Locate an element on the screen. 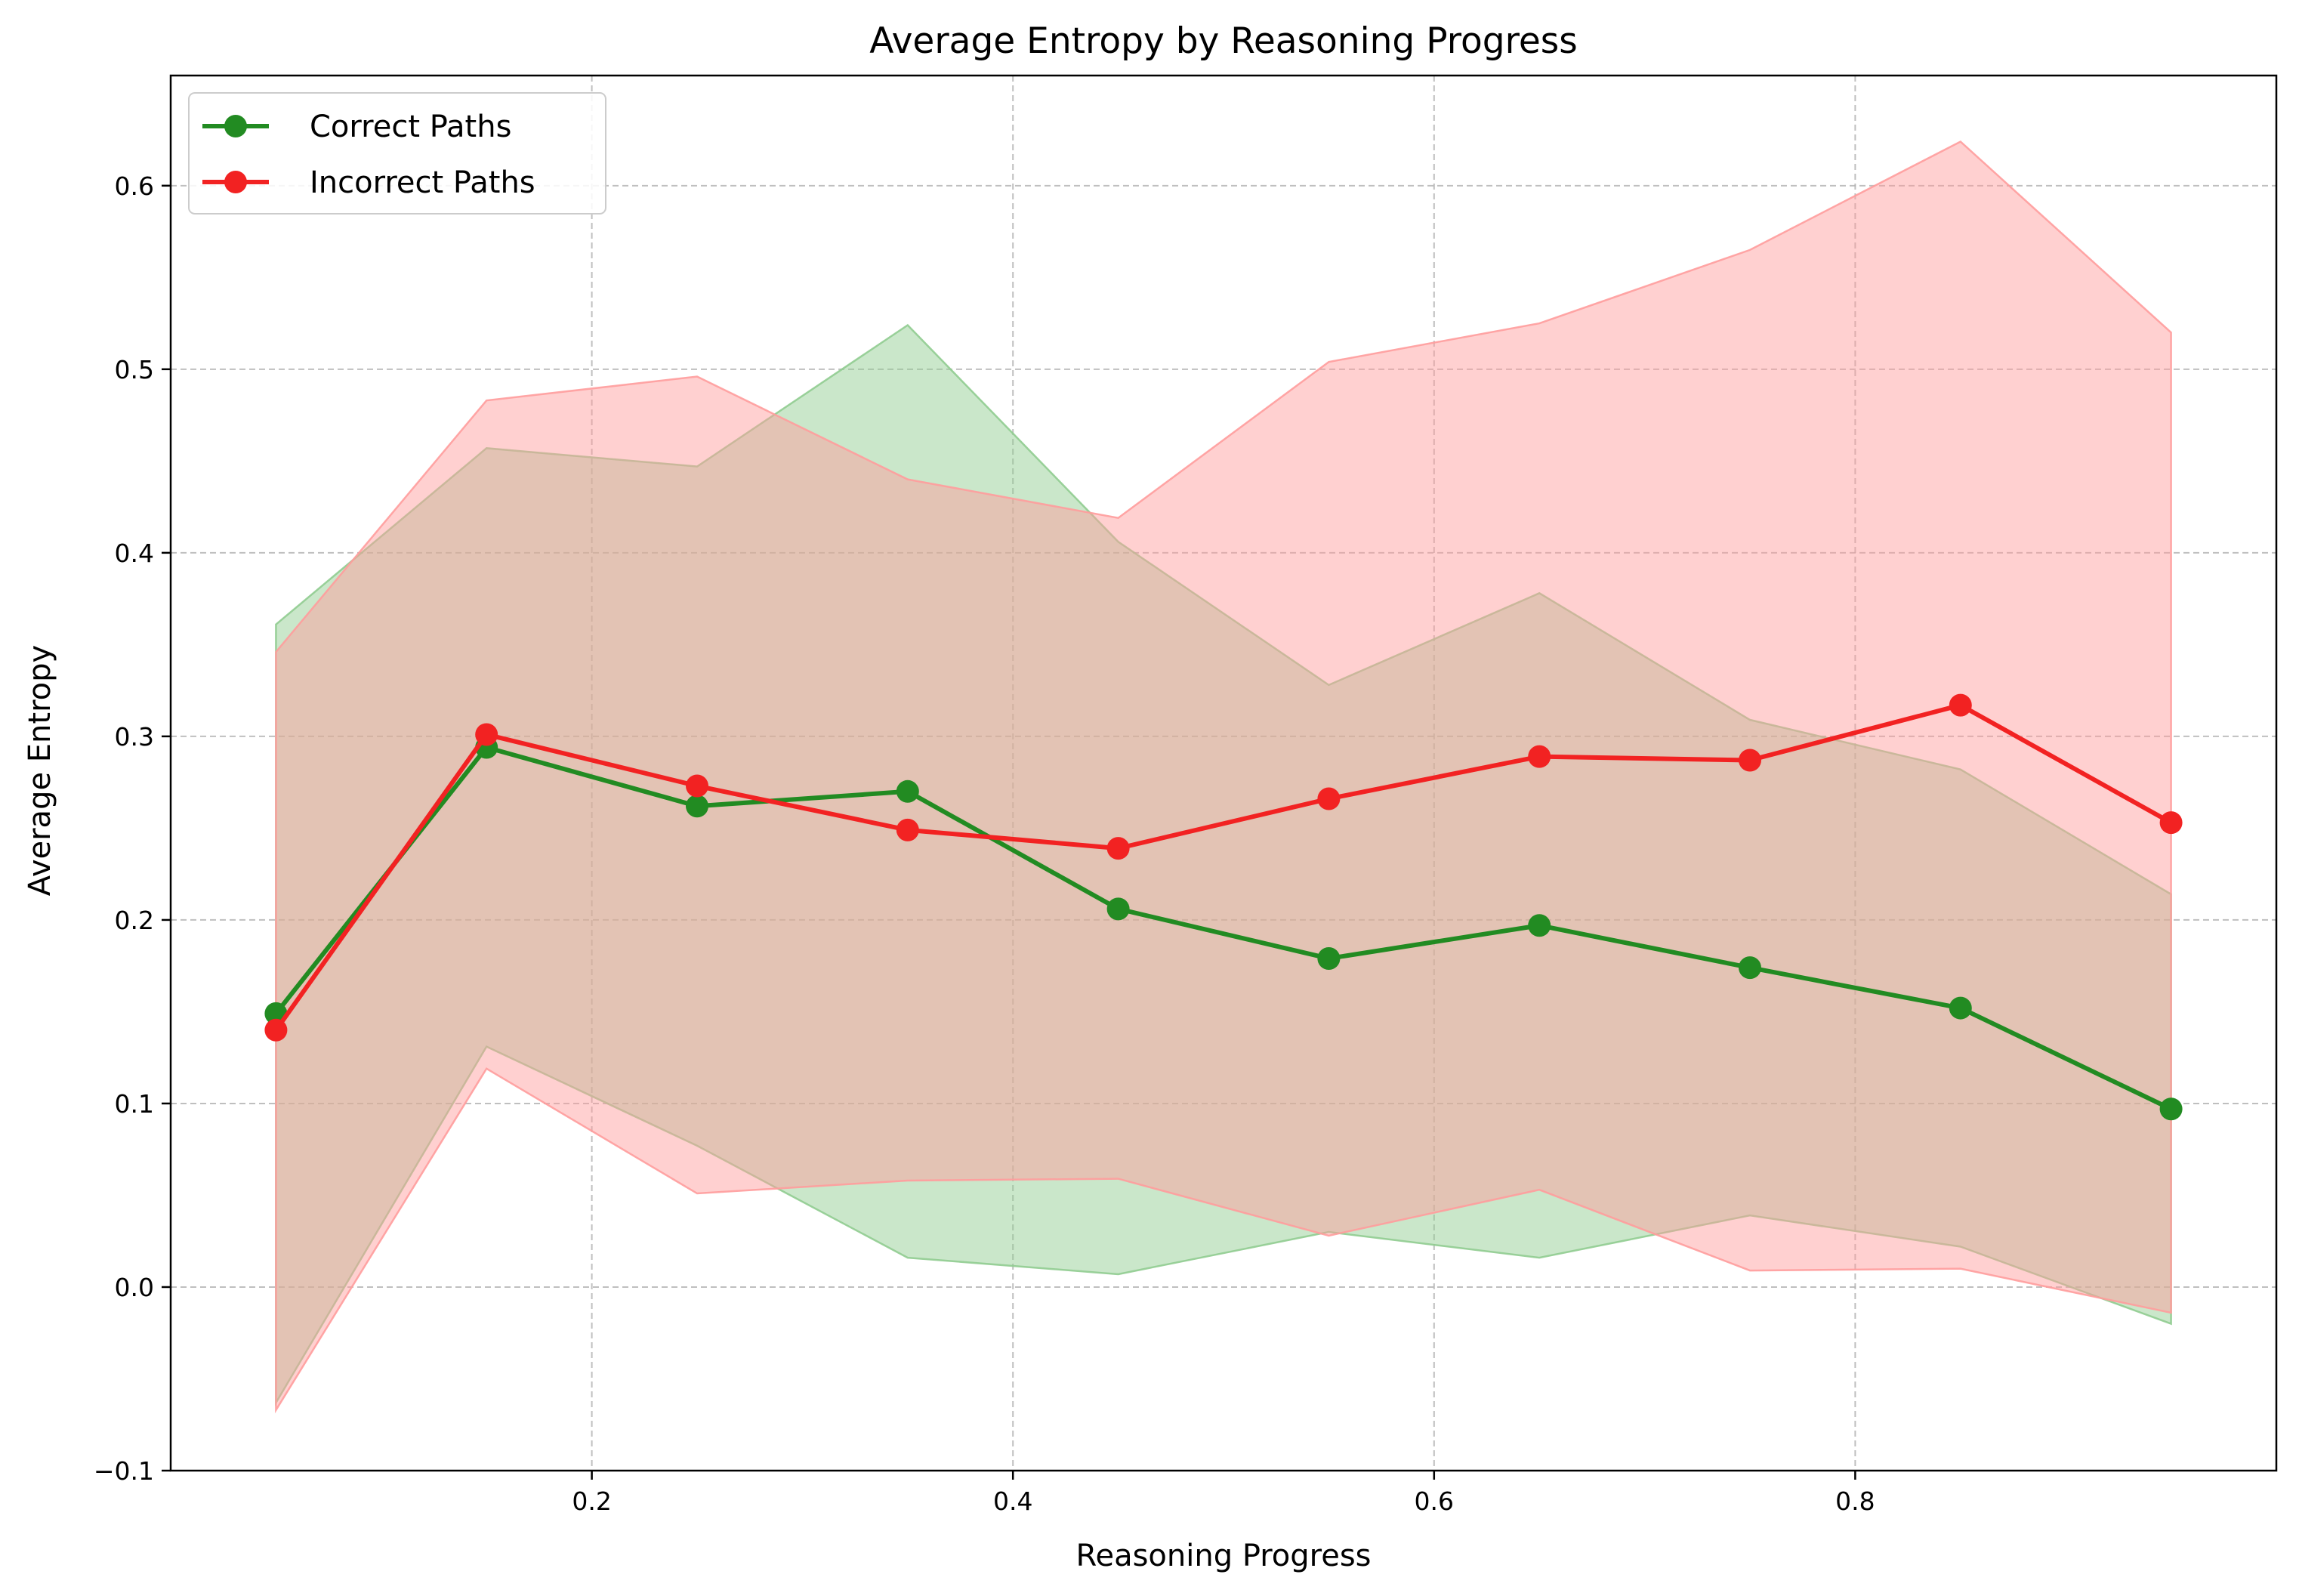  legend-swatch-incorrect-marker is located at coordinates (236, 182).